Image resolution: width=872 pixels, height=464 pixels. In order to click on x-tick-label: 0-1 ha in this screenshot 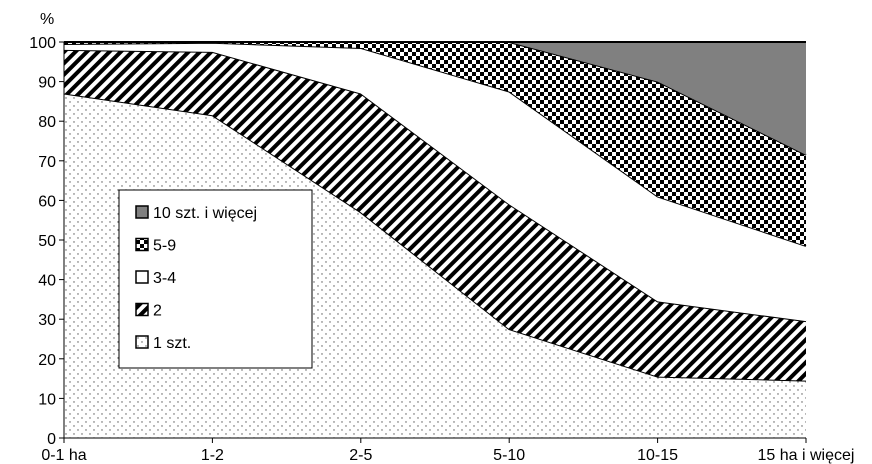, I will do `click(63, 455)`.